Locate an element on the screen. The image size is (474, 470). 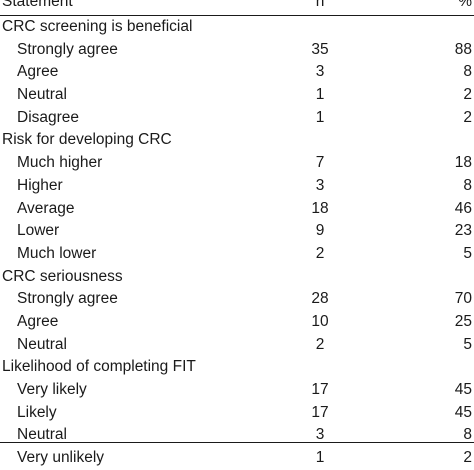
header-statement: Statement is located at coordinates (37, 5).